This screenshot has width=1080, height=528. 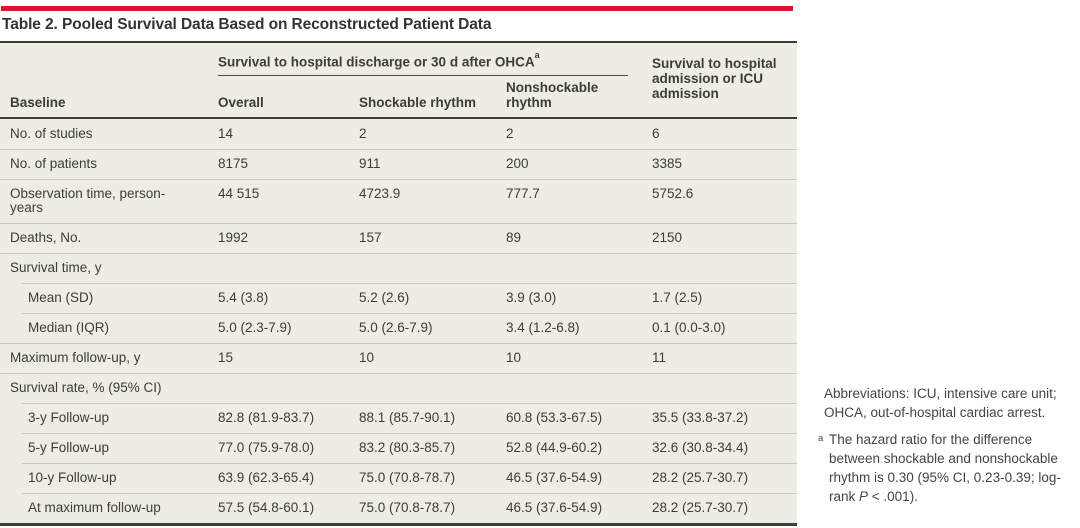 What do you see at coordinates (677, 297) in the screenshot?
I see `cell-value: 1.7 (2.5)` at bounding box center [677, 297].